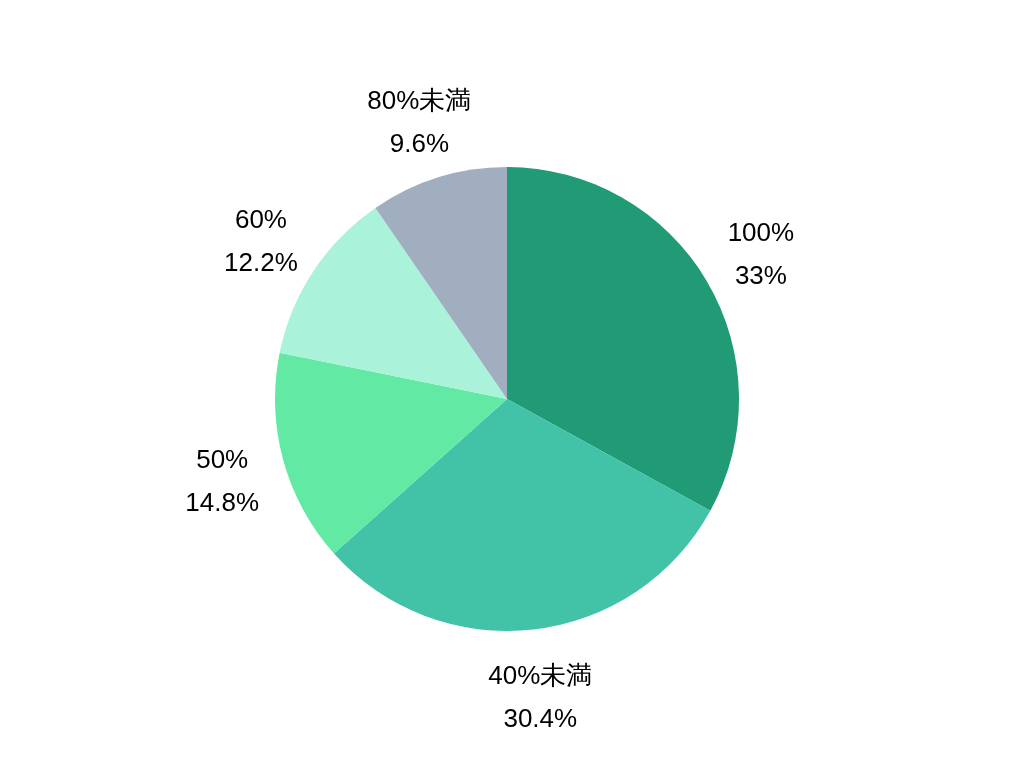 The width and height of the screenshot is (1024, 768). I want to click on slice-label: 100%, so click(761, 231).